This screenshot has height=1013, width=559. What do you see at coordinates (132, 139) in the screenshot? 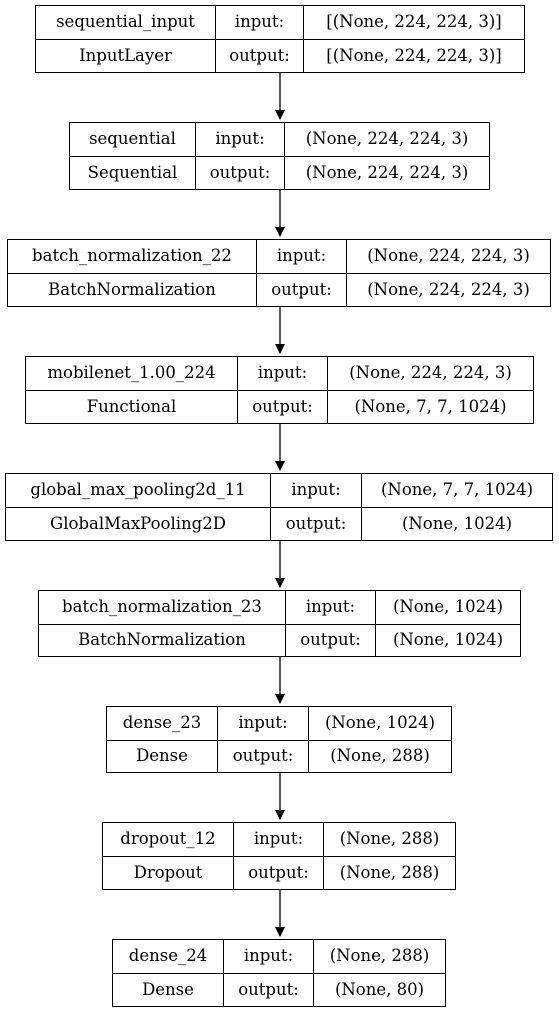
I see `layer-name: sequential` at bounding box center [132, 139].